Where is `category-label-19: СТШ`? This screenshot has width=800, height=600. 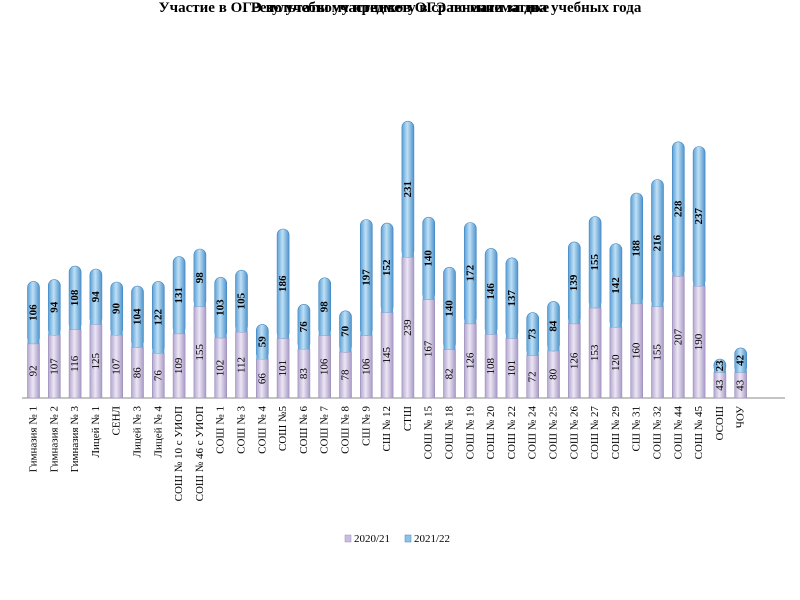 category-label-19: СТШ is located at coordinates (408, 418).